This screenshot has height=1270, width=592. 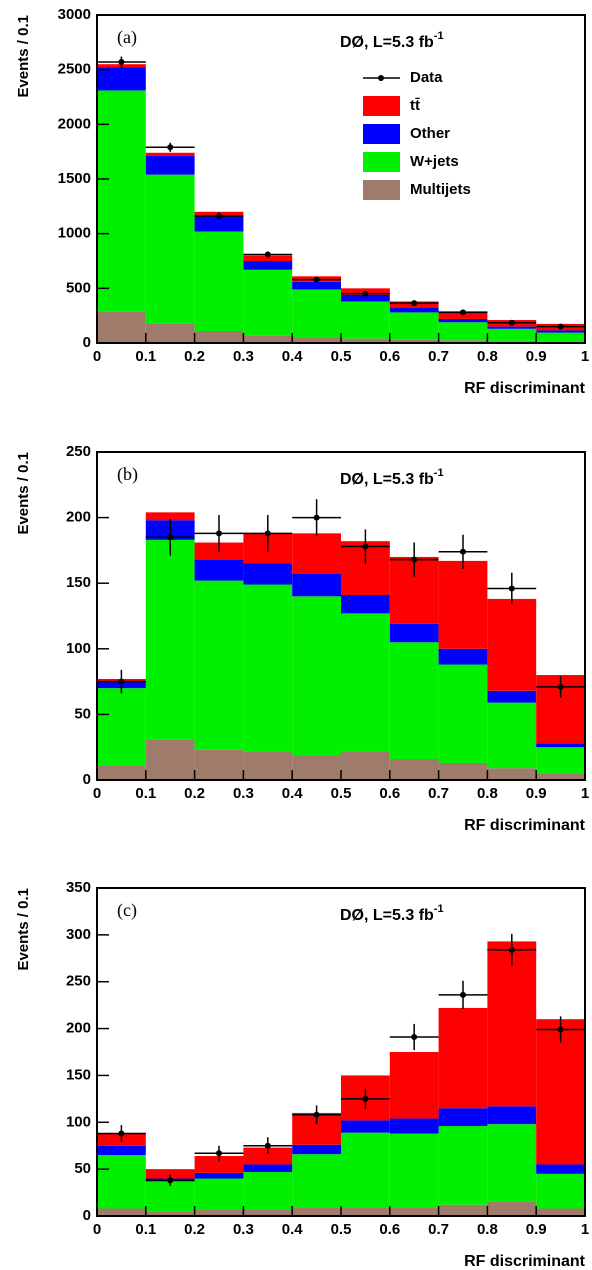 What do you see at coordinates (415, 105) in the screenshot?
I see `legend-label: tt̄` at bounding box center [415, 105].